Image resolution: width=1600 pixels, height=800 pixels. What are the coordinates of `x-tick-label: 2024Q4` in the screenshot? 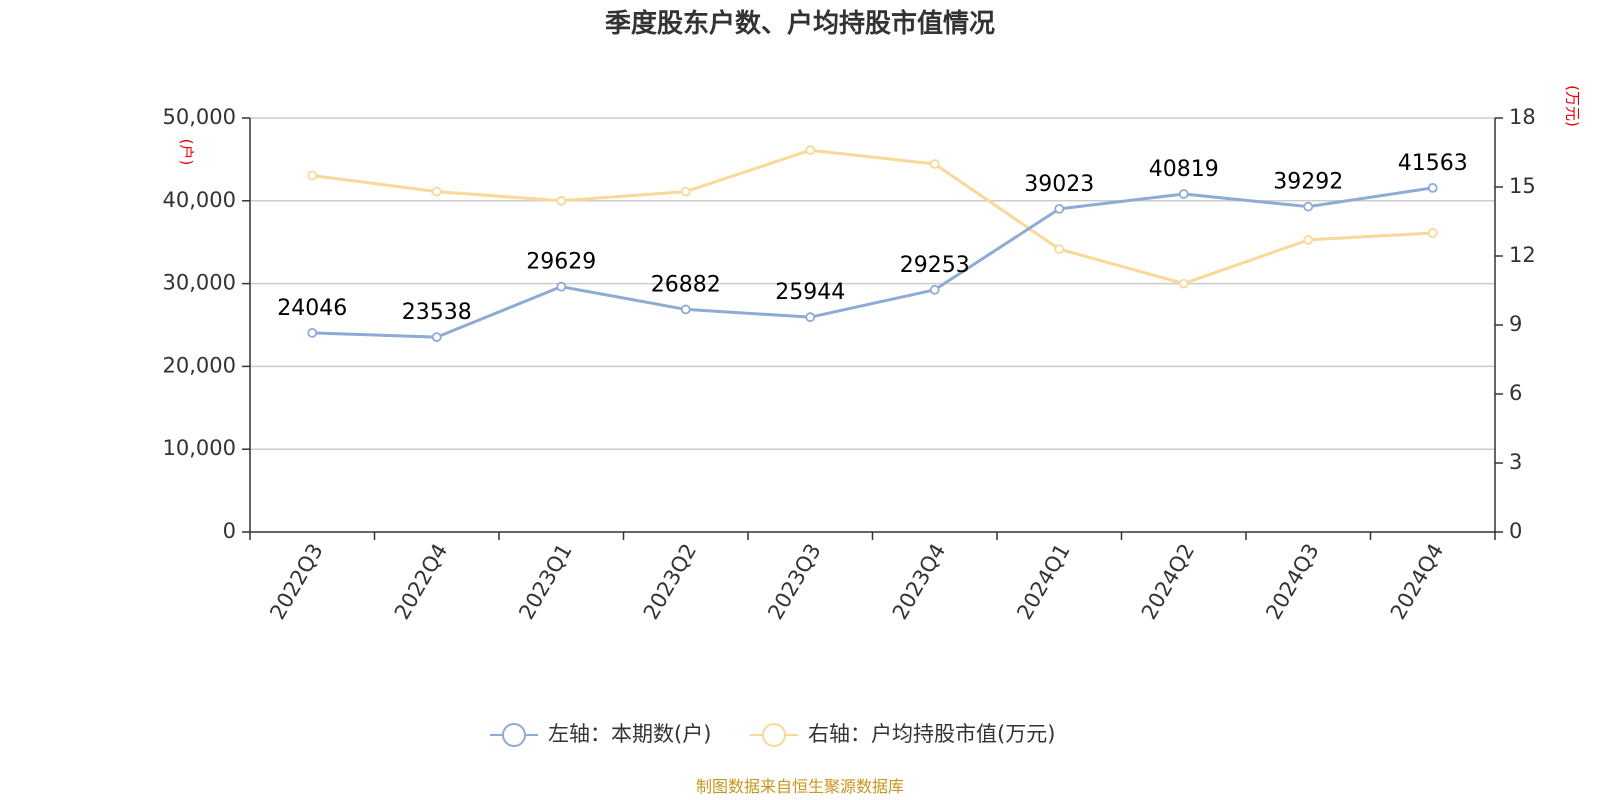 It's located at (1417, 582).